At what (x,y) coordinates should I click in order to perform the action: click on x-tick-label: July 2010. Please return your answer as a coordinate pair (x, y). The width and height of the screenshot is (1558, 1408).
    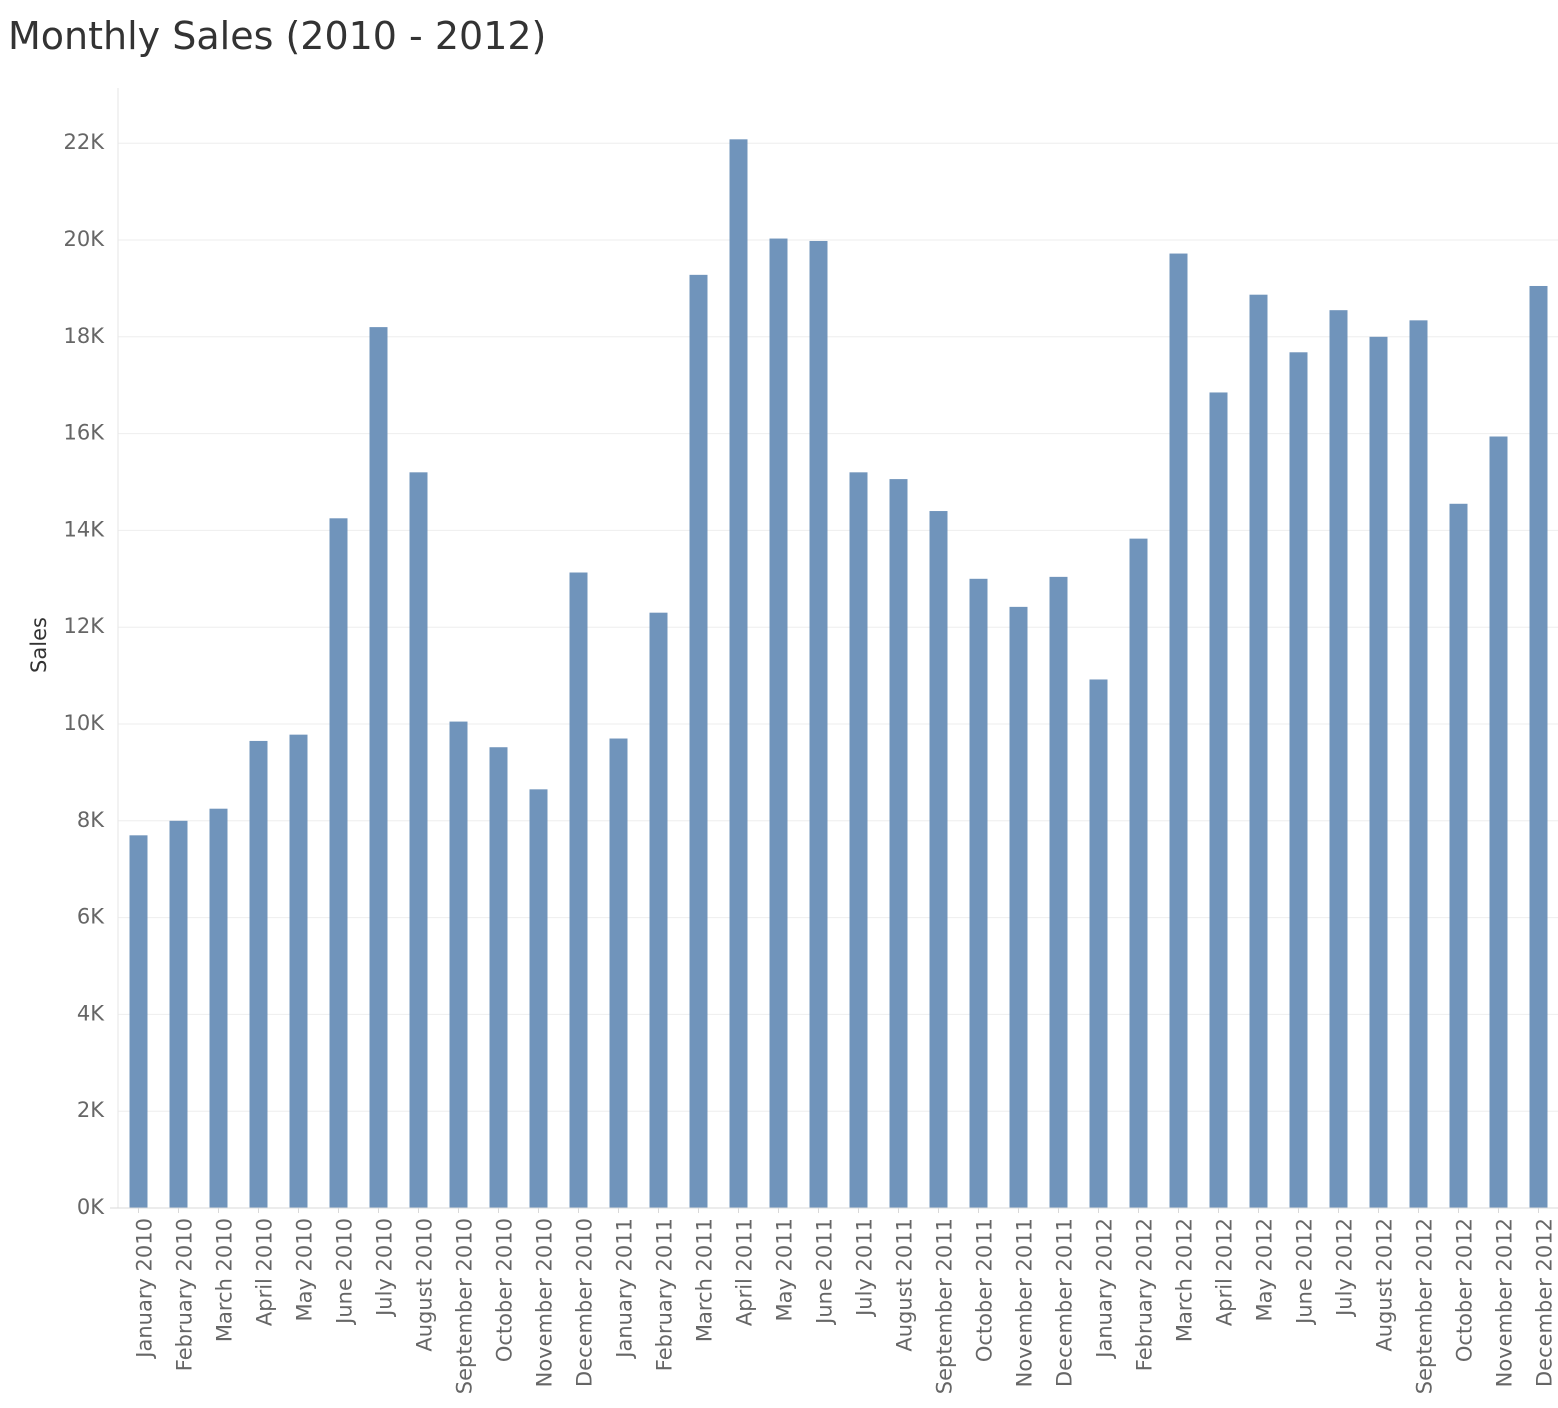
    Looking at the image, I should click on (385, 1268).